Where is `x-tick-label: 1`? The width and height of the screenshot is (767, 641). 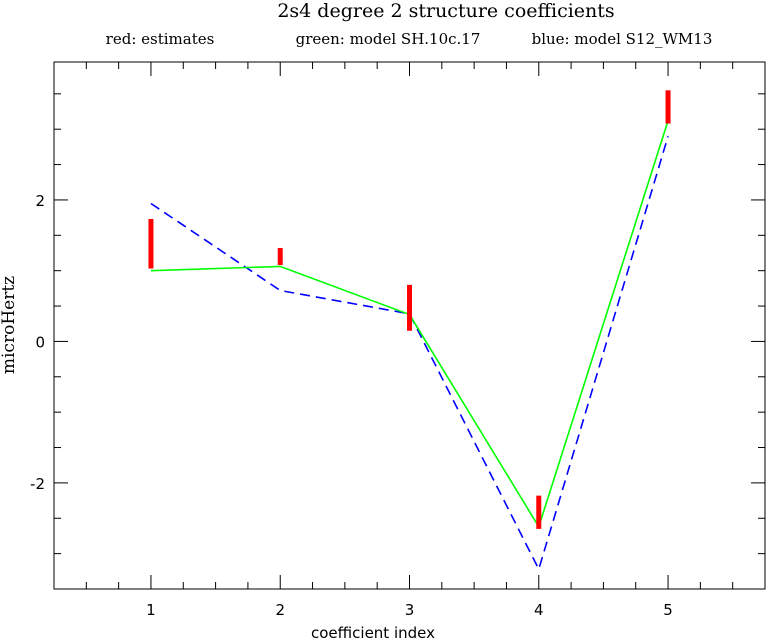
x-tick-label: 1 is located at coordinates (151, 610).